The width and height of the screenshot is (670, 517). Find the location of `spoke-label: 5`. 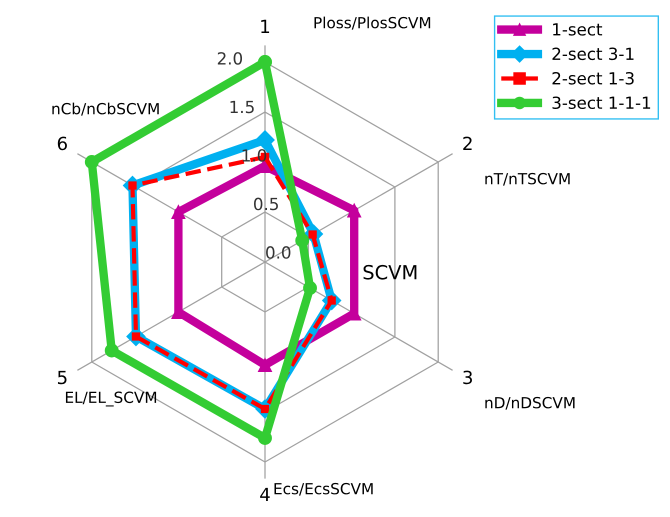

spoke-label: 5 is located at coordinates (62, 377).